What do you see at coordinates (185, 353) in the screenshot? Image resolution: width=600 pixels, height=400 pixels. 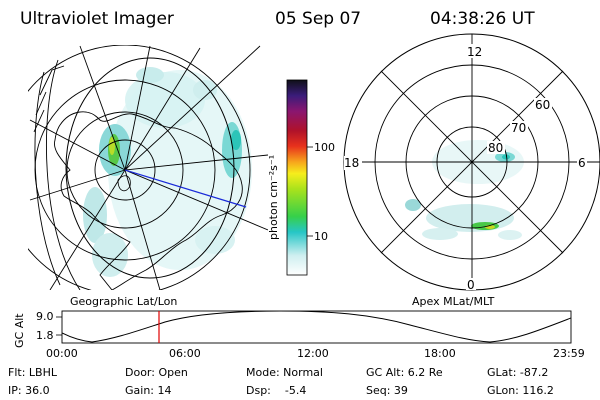 I see `xtick-label: 06:00` at bounding box center [185, 353].